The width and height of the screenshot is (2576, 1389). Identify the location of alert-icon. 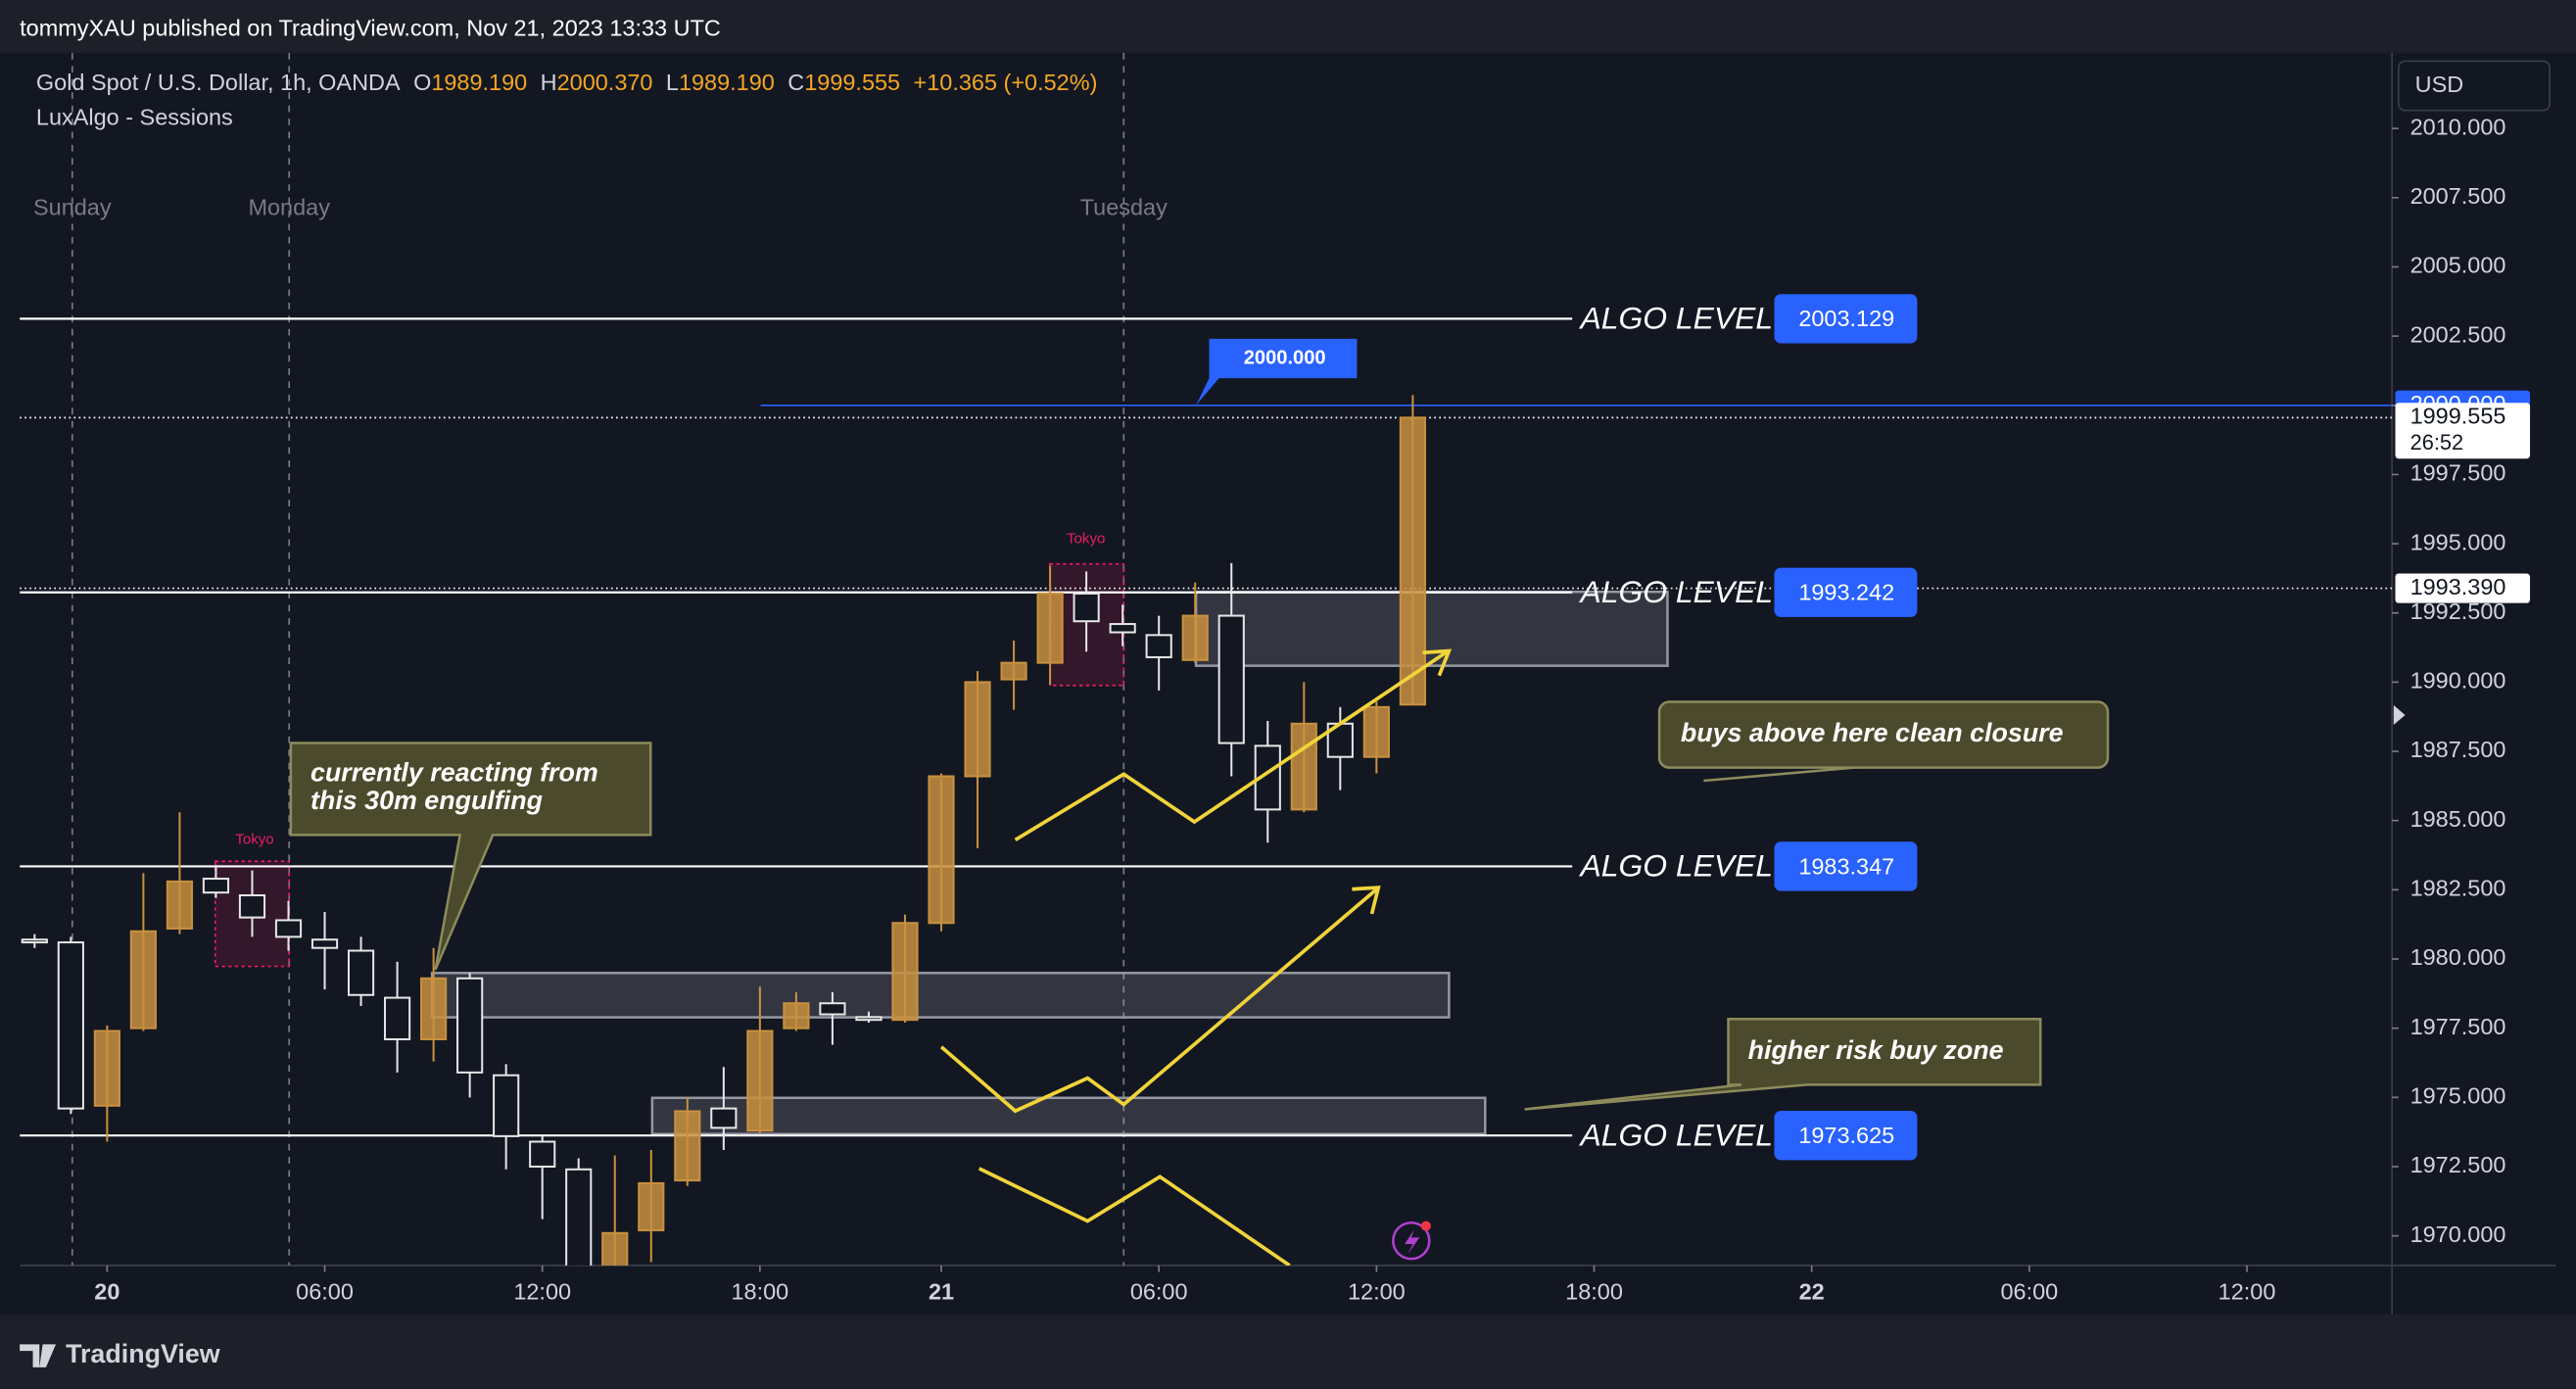
(1411, 1241).